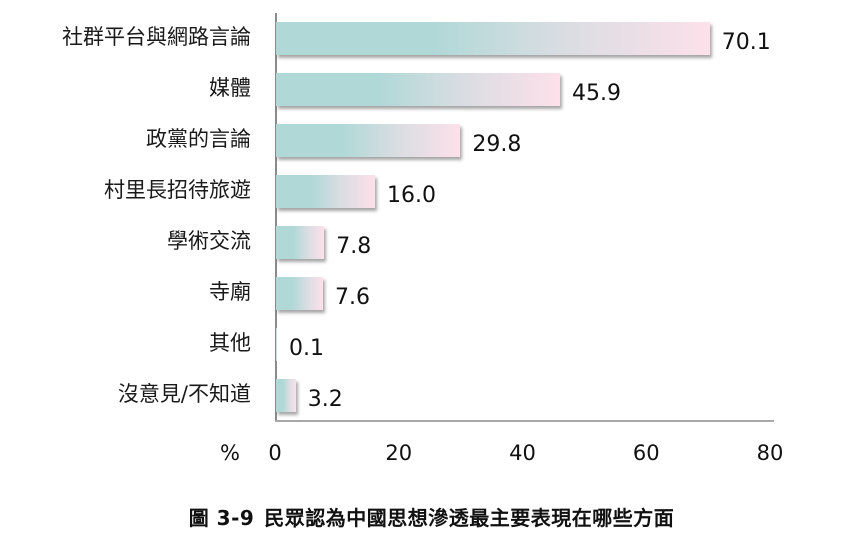 The width and height of the screenshot is (863, 537). Describe the element at coordinates (596, 93) in the screenshot. I see `value-label: 45.9` at that location.